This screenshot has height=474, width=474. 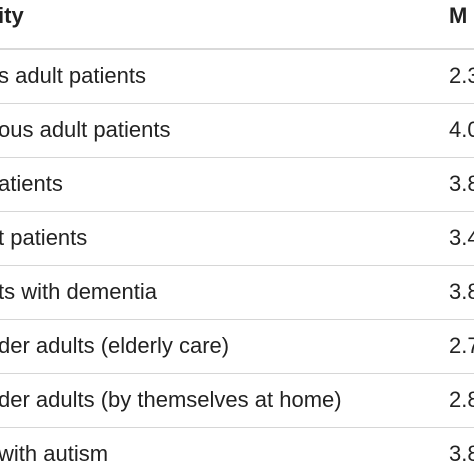 What do you see at coordinates (115, 345) in the screenshot?
I see `activity-cell: der adults (elderly care)` at bounding box center [115, 345].